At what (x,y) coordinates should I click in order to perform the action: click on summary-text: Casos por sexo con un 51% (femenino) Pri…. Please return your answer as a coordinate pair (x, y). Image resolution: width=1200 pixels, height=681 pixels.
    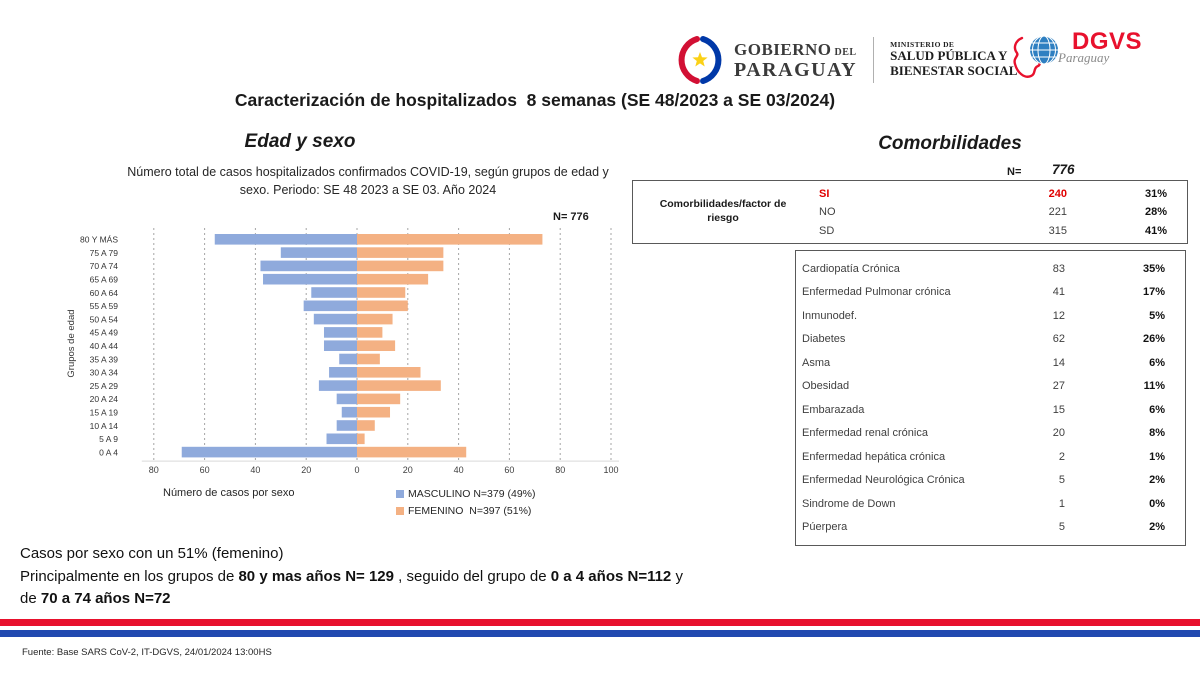
    Looking at the image, I should click on (351, 577).